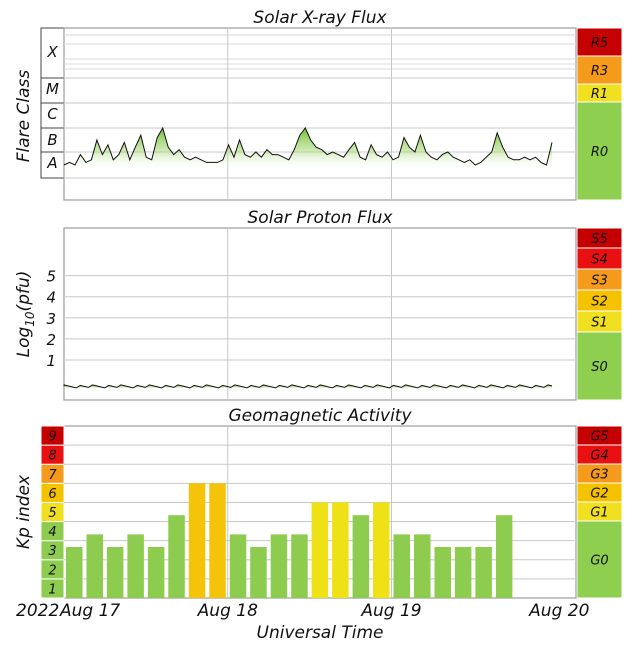 This screenshot has height=650, width=640. What do you see at coordinates (52, 532) in the screenshot?
I see `kp-level-label-4: 4` at bounding box center [52, 532].